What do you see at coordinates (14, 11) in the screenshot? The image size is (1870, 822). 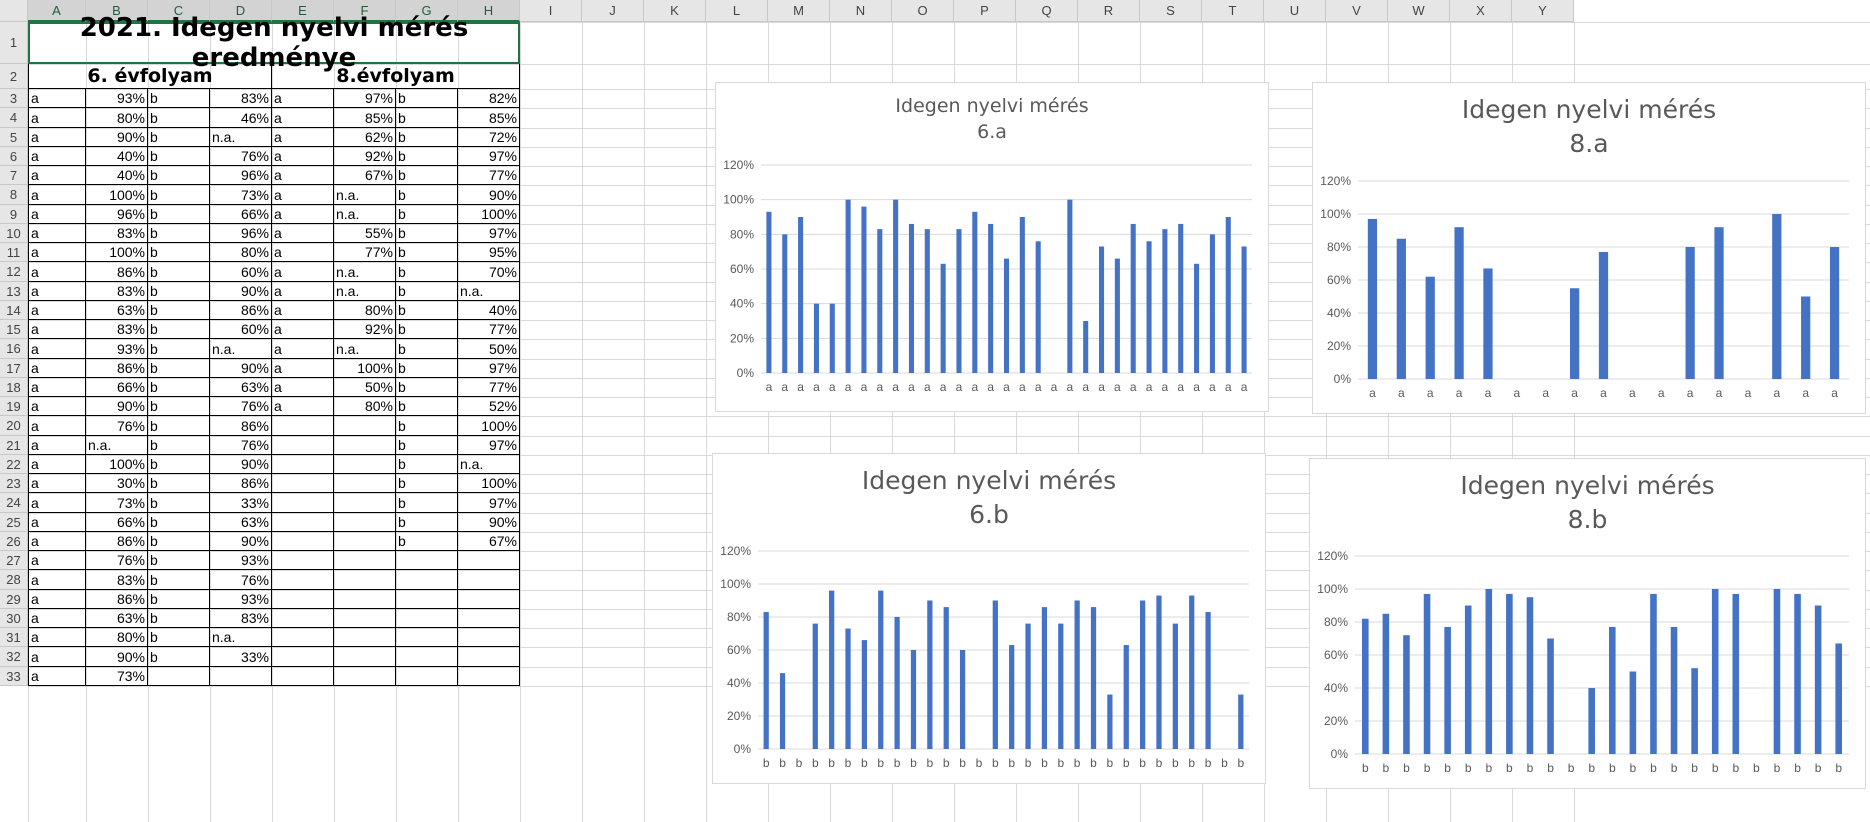 I see `select-all-corner` at bounding box center [14, 11].